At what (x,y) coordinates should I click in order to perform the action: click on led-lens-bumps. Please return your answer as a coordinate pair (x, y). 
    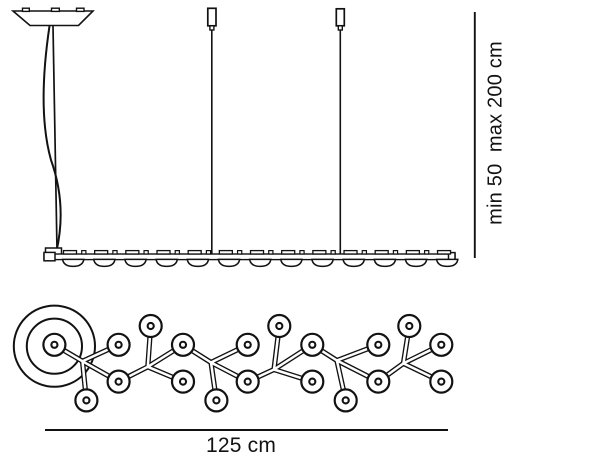
    Looking at the image, I should click on (260, 263).